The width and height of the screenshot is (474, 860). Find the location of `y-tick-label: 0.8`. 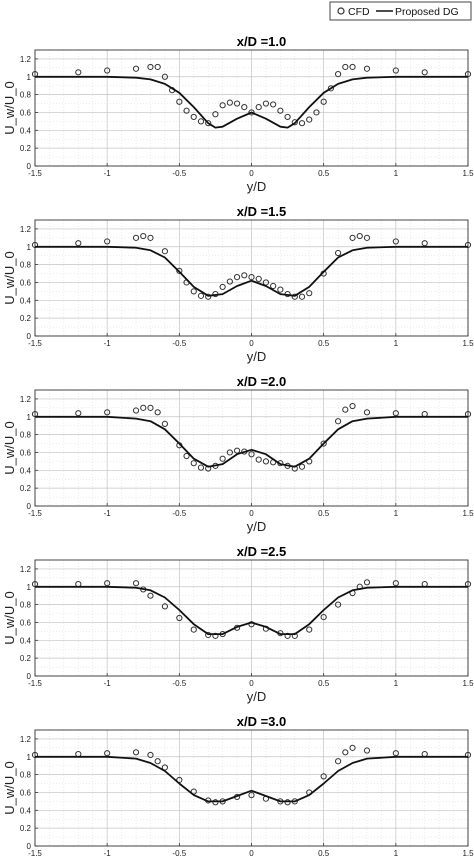

y-tick-label: 0.8 is located at coordinates (26, 605).